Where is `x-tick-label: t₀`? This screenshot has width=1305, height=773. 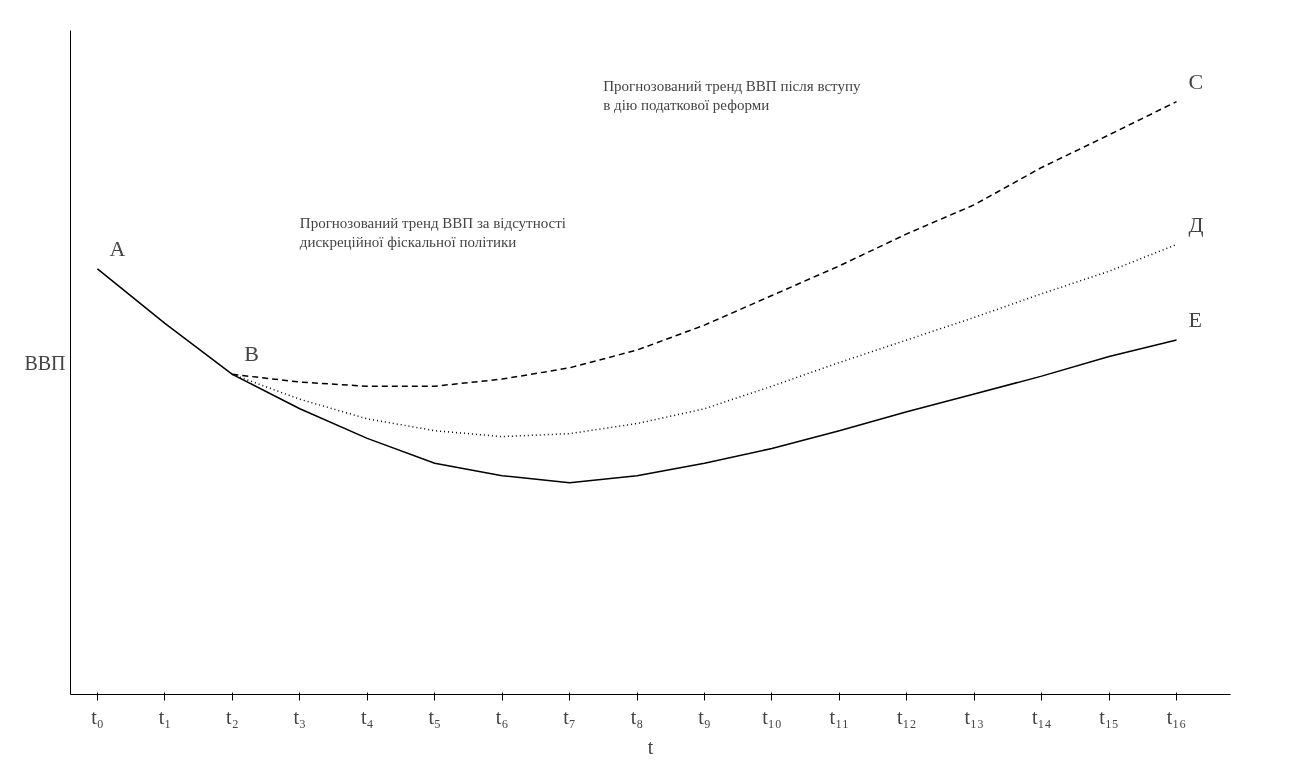
x-tick-label: t₀ is located at coordinates (97, 716).